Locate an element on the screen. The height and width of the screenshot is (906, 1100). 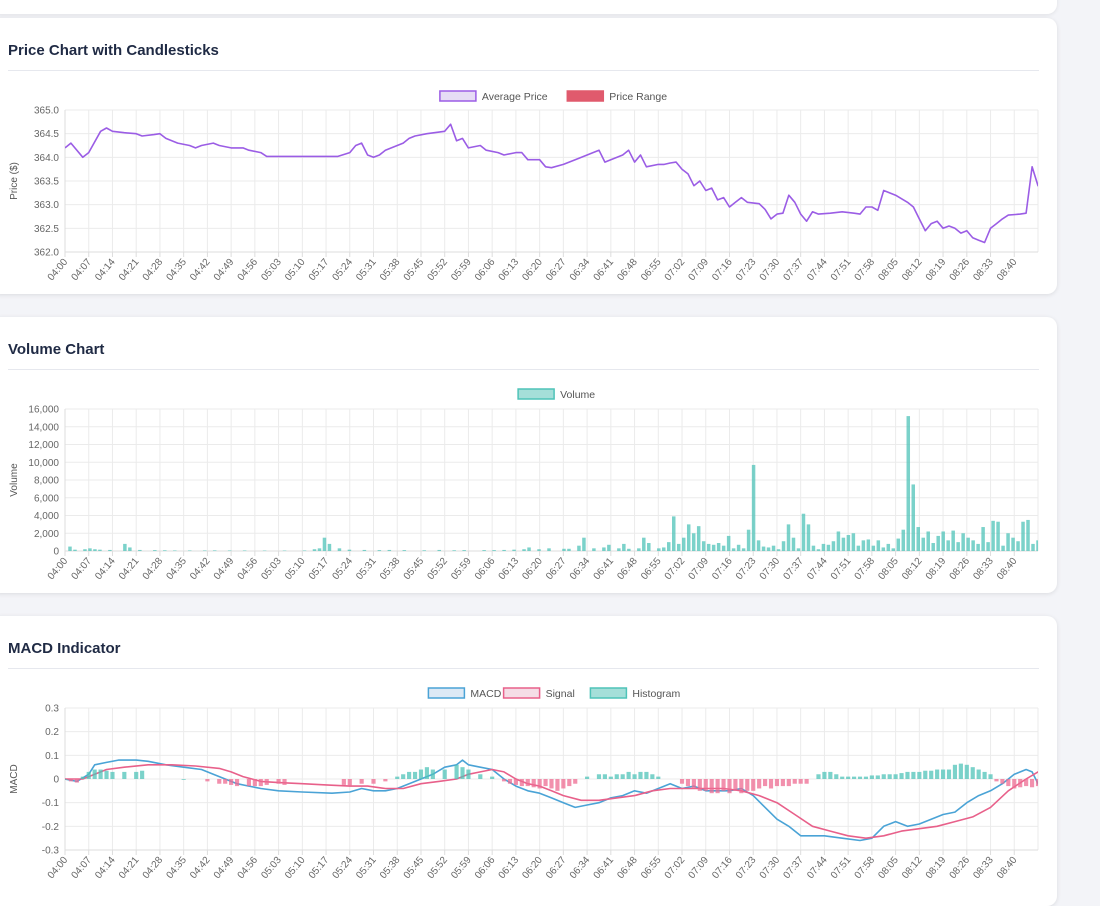
x-tick-label: 04:42 is located at coordinates (200, 569).